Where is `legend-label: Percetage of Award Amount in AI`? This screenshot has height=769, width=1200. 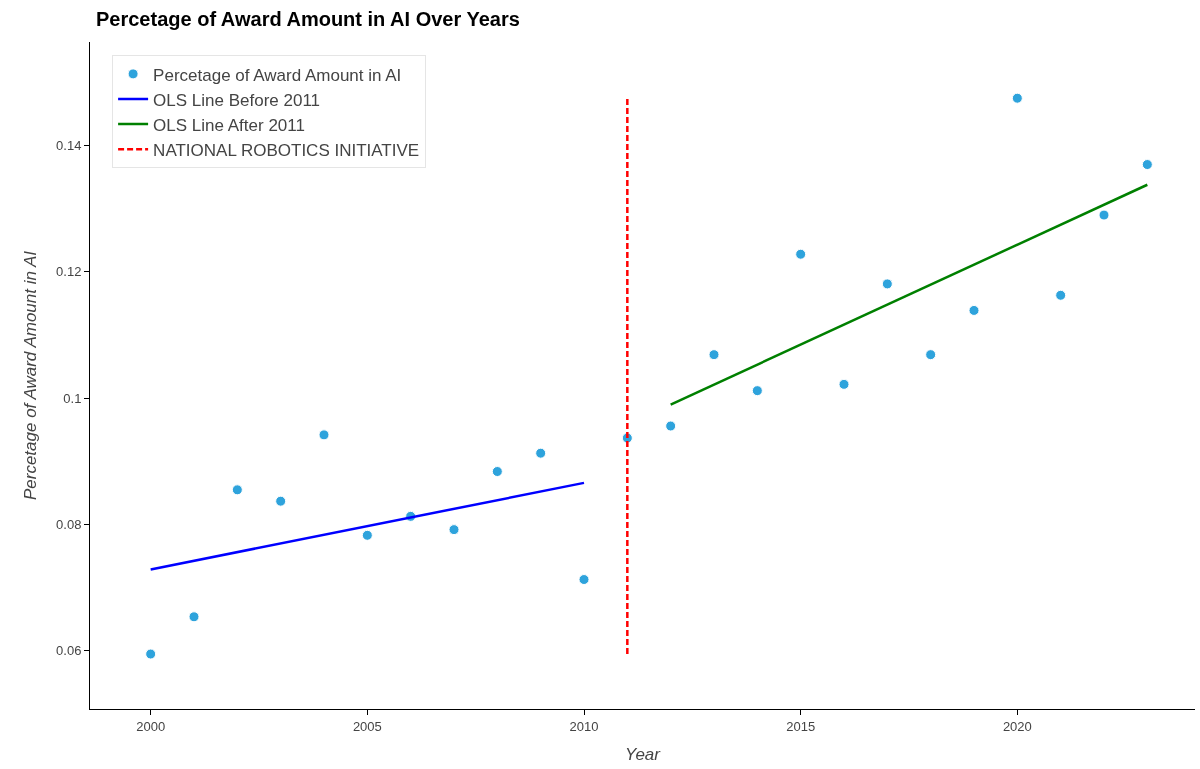
legend-label: Percetage of Award Amount in AI is located at coordinates (277, 75).